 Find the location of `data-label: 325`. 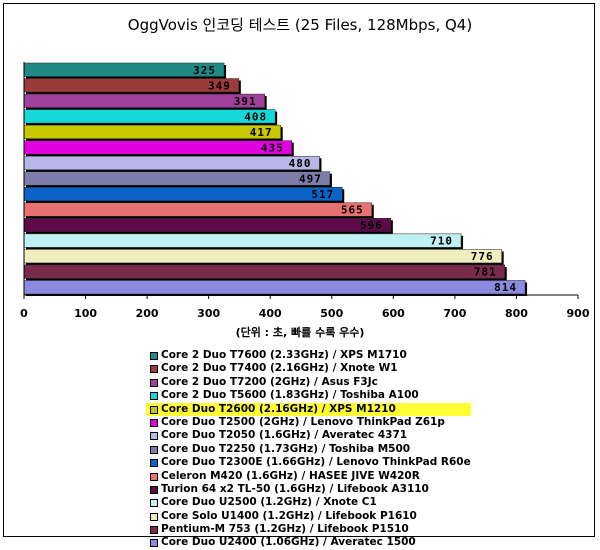

data-label: 325 is located at coordinates (204, 70).